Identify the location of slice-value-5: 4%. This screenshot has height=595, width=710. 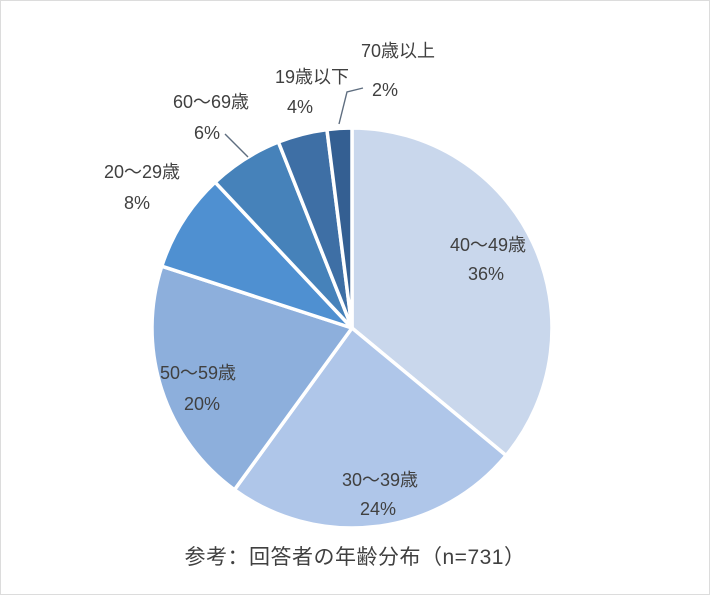
(300, 107).